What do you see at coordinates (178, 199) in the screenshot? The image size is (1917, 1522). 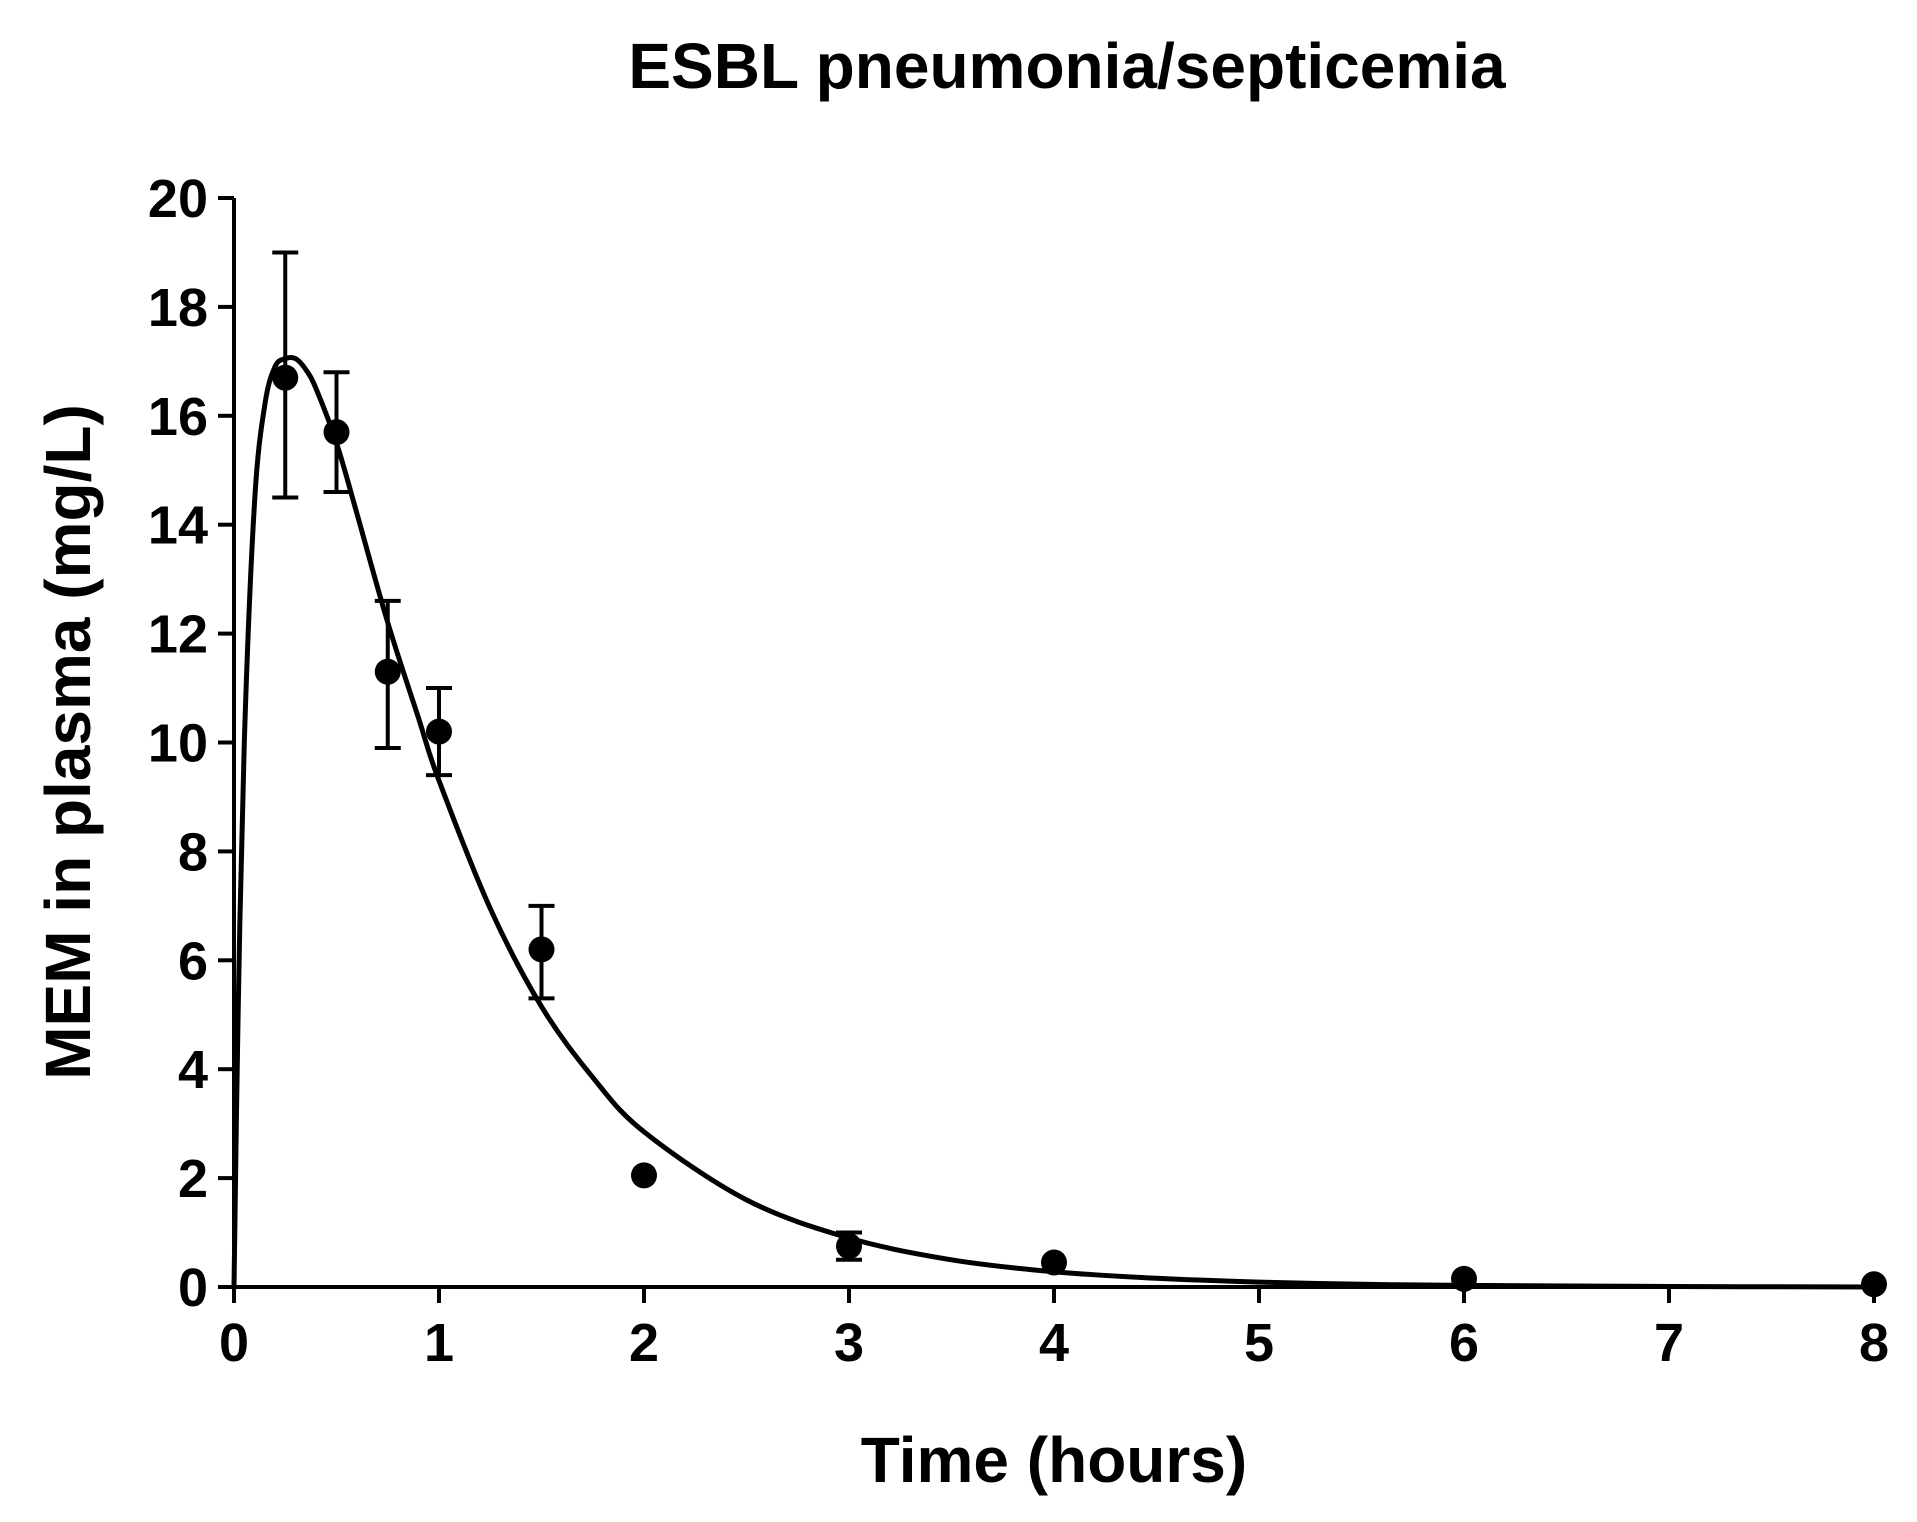 I see `y-tick-label: 20` at bounding box center [178, 199].